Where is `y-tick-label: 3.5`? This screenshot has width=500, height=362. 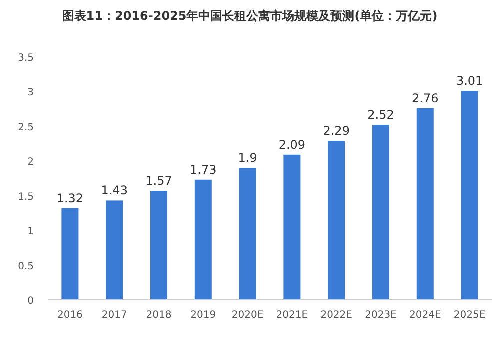 y-tick-label: 3.5 is located at coordinates (26, 58).